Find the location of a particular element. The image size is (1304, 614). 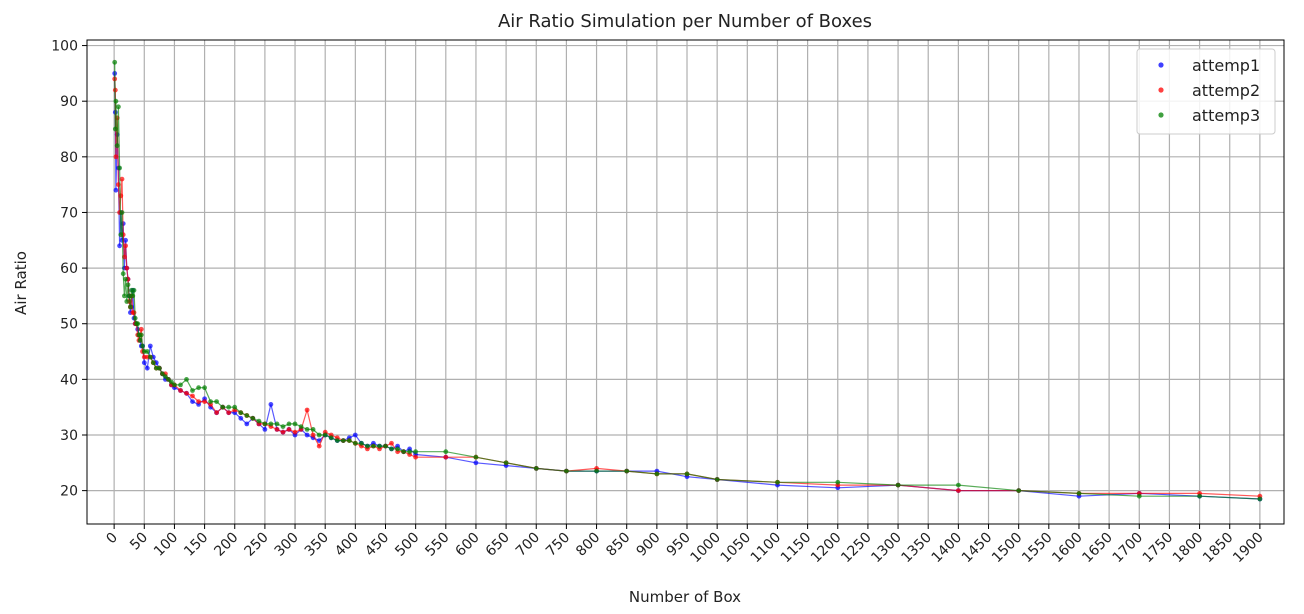

x-tick-label: 1350 is located at coordinates (917, 548).